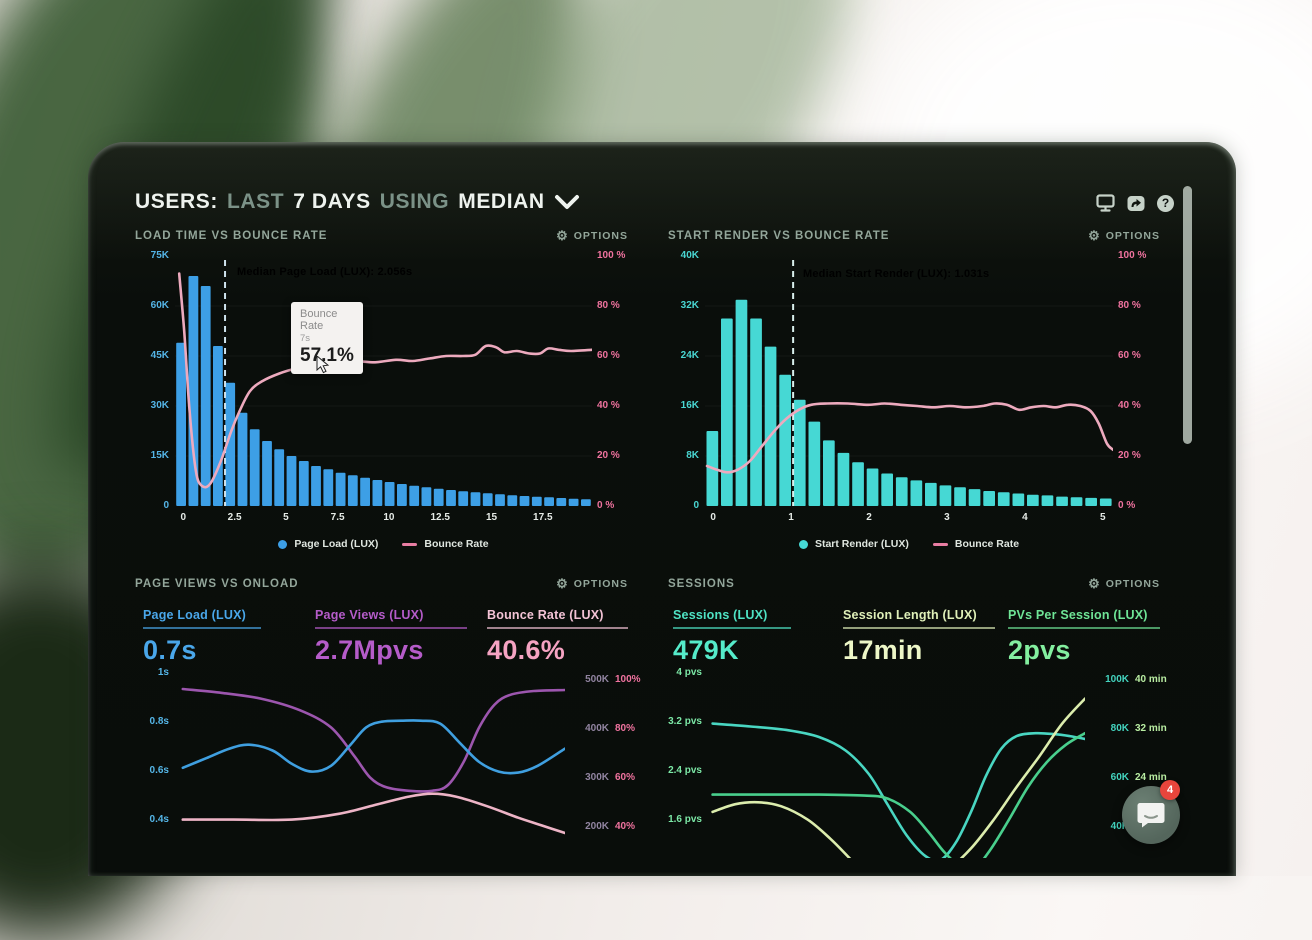 The height and width of the screenshot is (940, 1312). Describe the element at coordinates (713, 517) in the screenshot. I see `x-tick-label: 0` at that location.